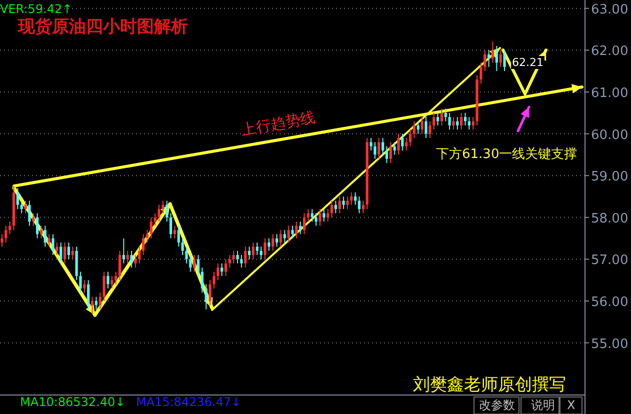 Image resolution: width=631 pixels, height=414 pixels. What do you see at coordinates (489, 385) in the screenshot?
I see `annotation: 刘樊鑫老师原创撰写` at bounding box center [489, 385].